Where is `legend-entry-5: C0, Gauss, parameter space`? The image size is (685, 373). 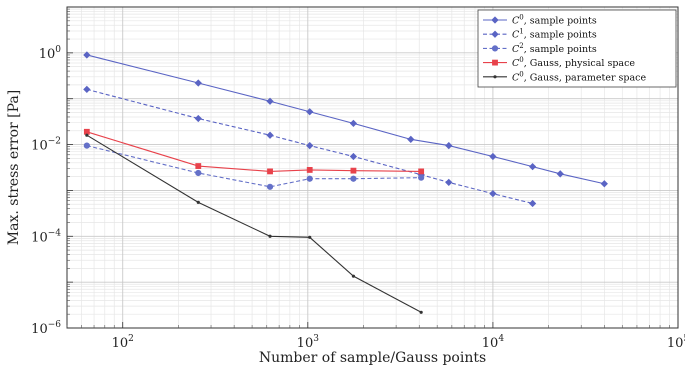 legend-entry-5: C0, Gauss, parameter space is located at coordinates (579, 76).